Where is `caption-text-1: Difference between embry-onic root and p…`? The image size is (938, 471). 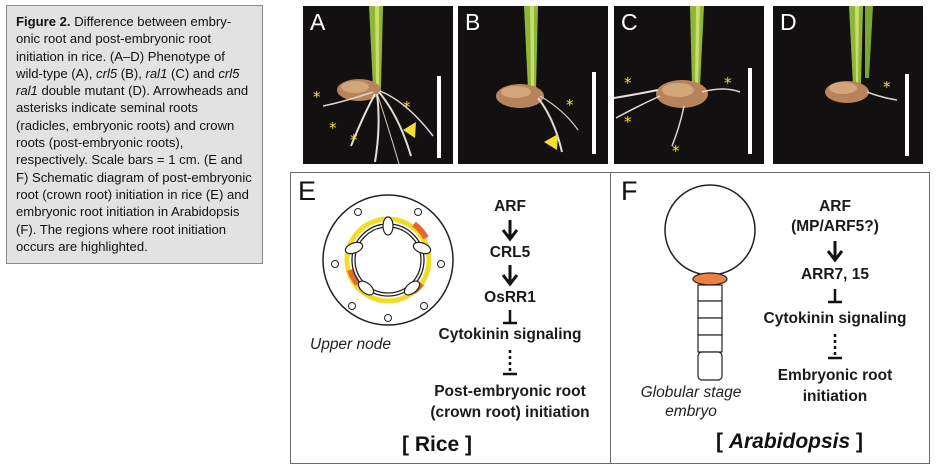
caption-text-1: Difference between embry-onic root and p… is located at coordinates (124, 47).